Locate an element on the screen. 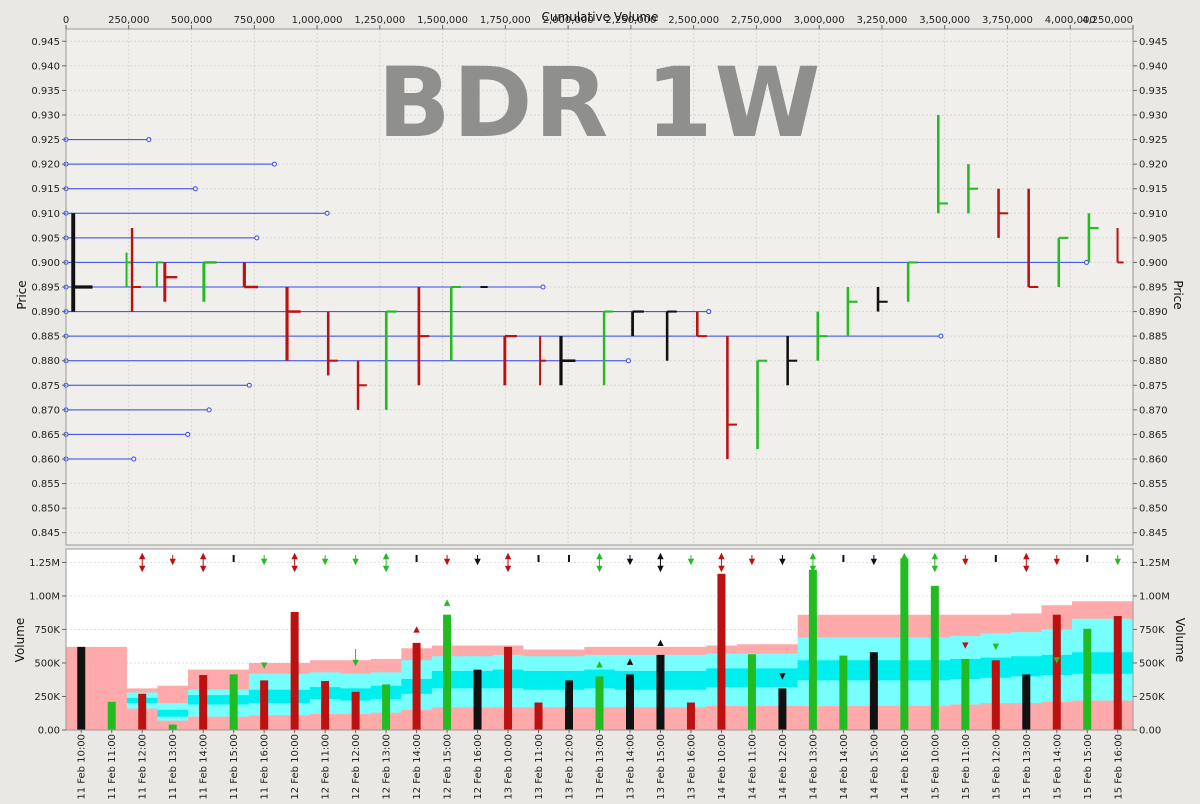 The image size is (1200, 804). price-tick-label-right: 0.885 is located at coordinates (1153, 337).